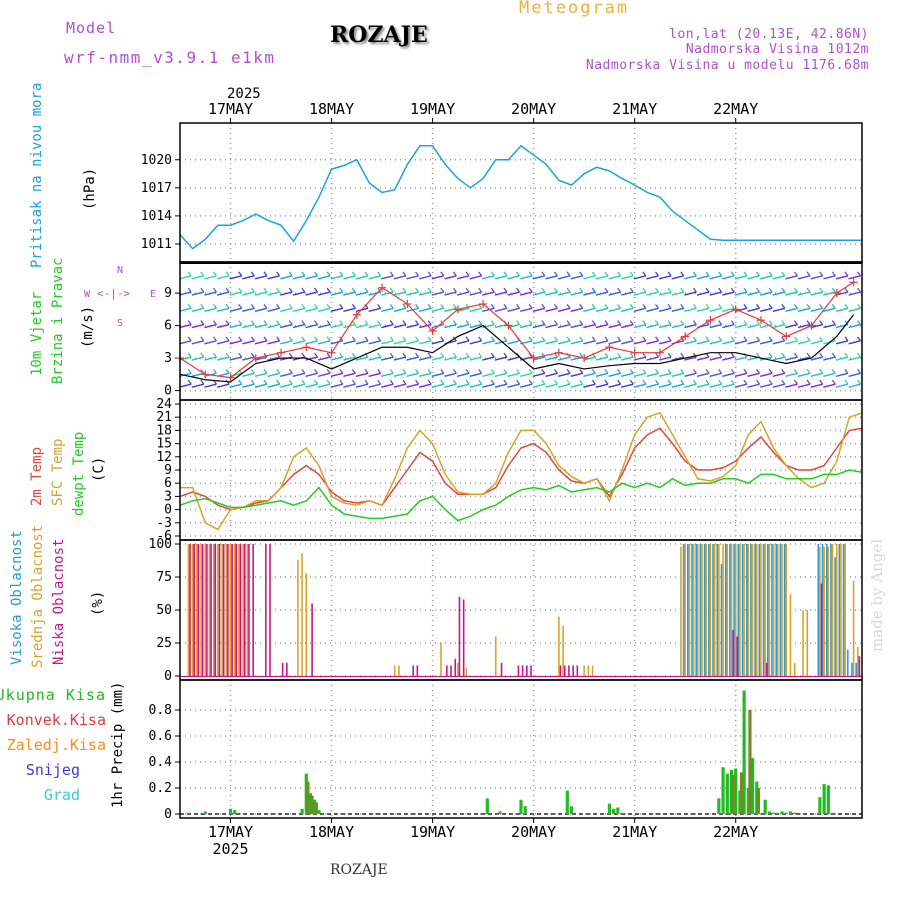  What do you see at coordinates (533, 832) in the screenshot?
I see `bottom-date-label: 20MAY` at bounding box center [533, 832].